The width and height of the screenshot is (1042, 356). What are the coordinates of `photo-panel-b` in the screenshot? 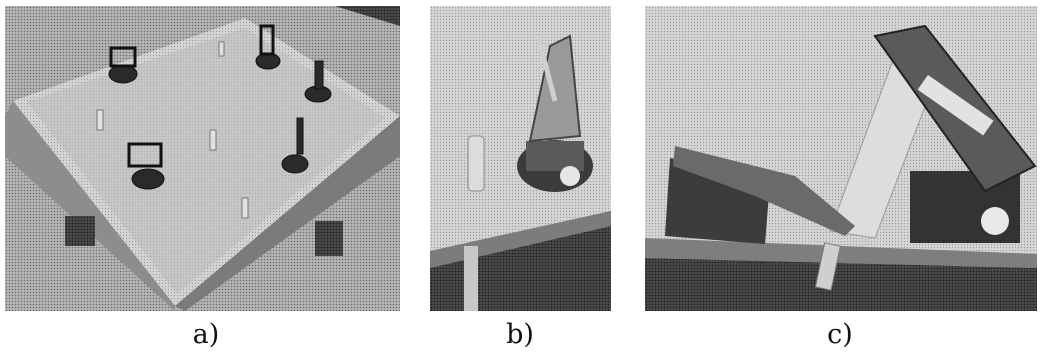 It's located at (520, 158).